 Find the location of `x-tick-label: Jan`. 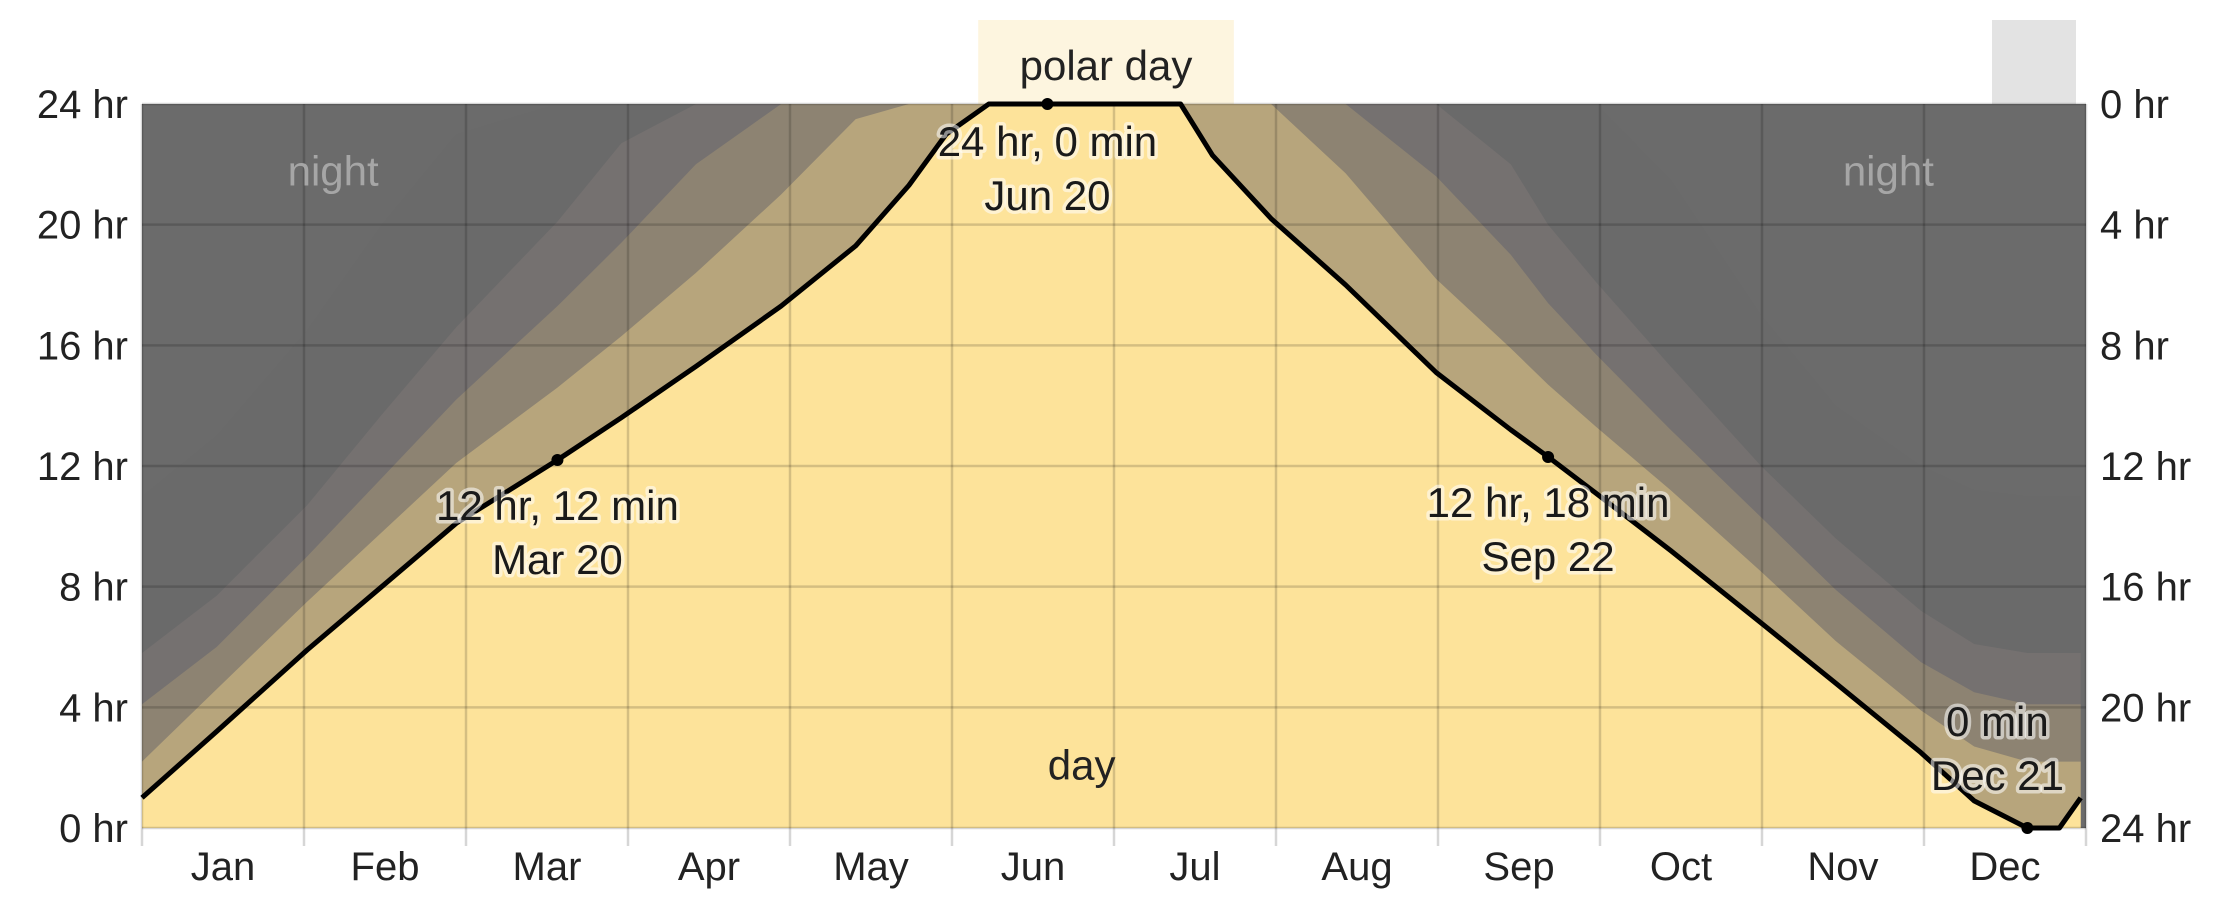

x-tick-label: Jan is located at coordinates (223, 867).